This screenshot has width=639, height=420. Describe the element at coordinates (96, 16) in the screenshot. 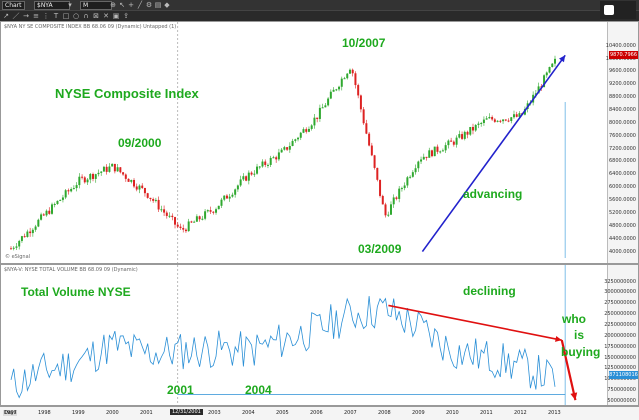

I see `lock-icon: ⊠` at that location.